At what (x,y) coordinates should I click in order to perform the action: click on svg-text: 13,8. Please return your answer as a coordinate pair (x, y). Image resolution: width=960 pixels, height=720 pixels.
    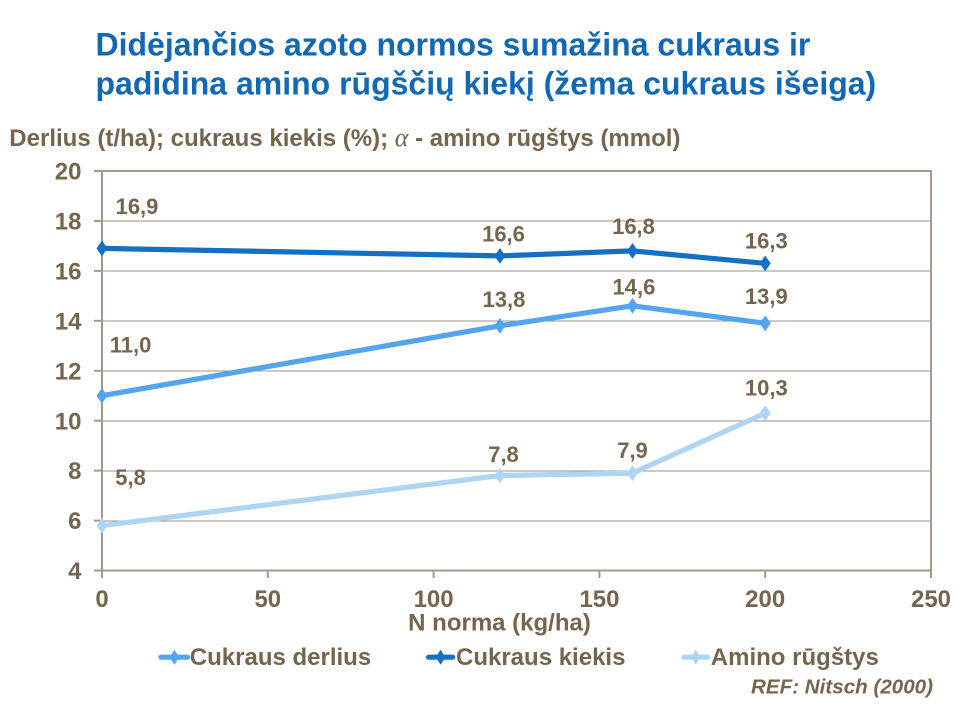
    Looking at the image, I should click on (503, 299).